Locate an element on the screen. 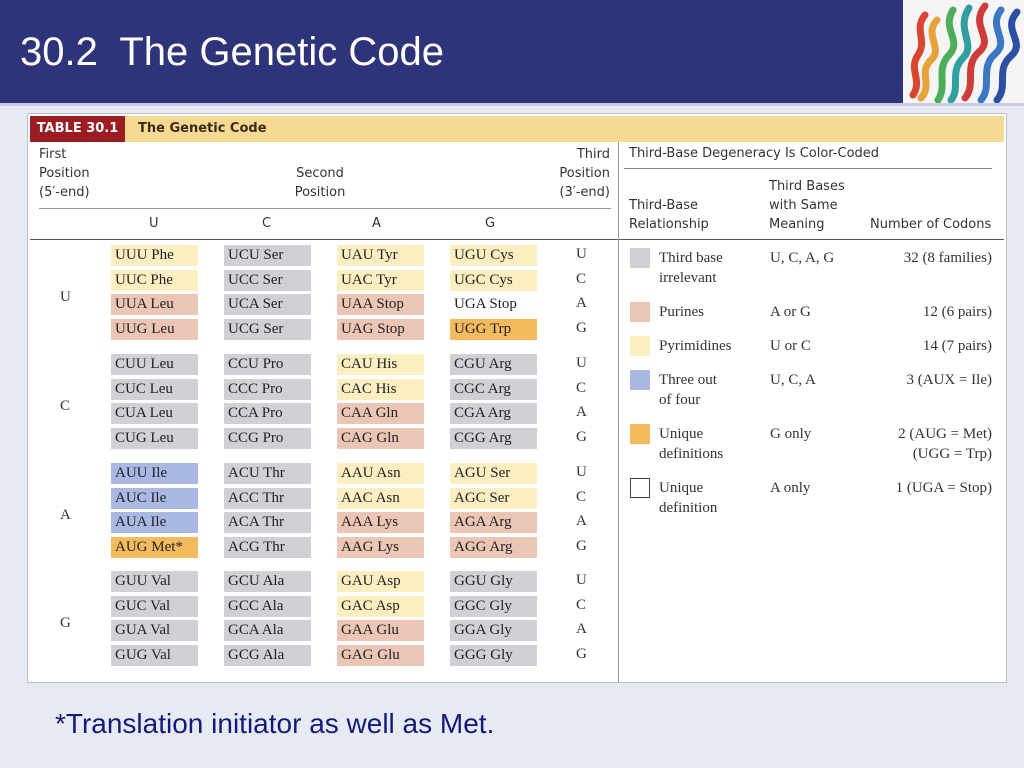 This screenshot has height=768, width=1024. legend-codon-count: 1 (UGA = Stop) is located at coordinates (943, 488).